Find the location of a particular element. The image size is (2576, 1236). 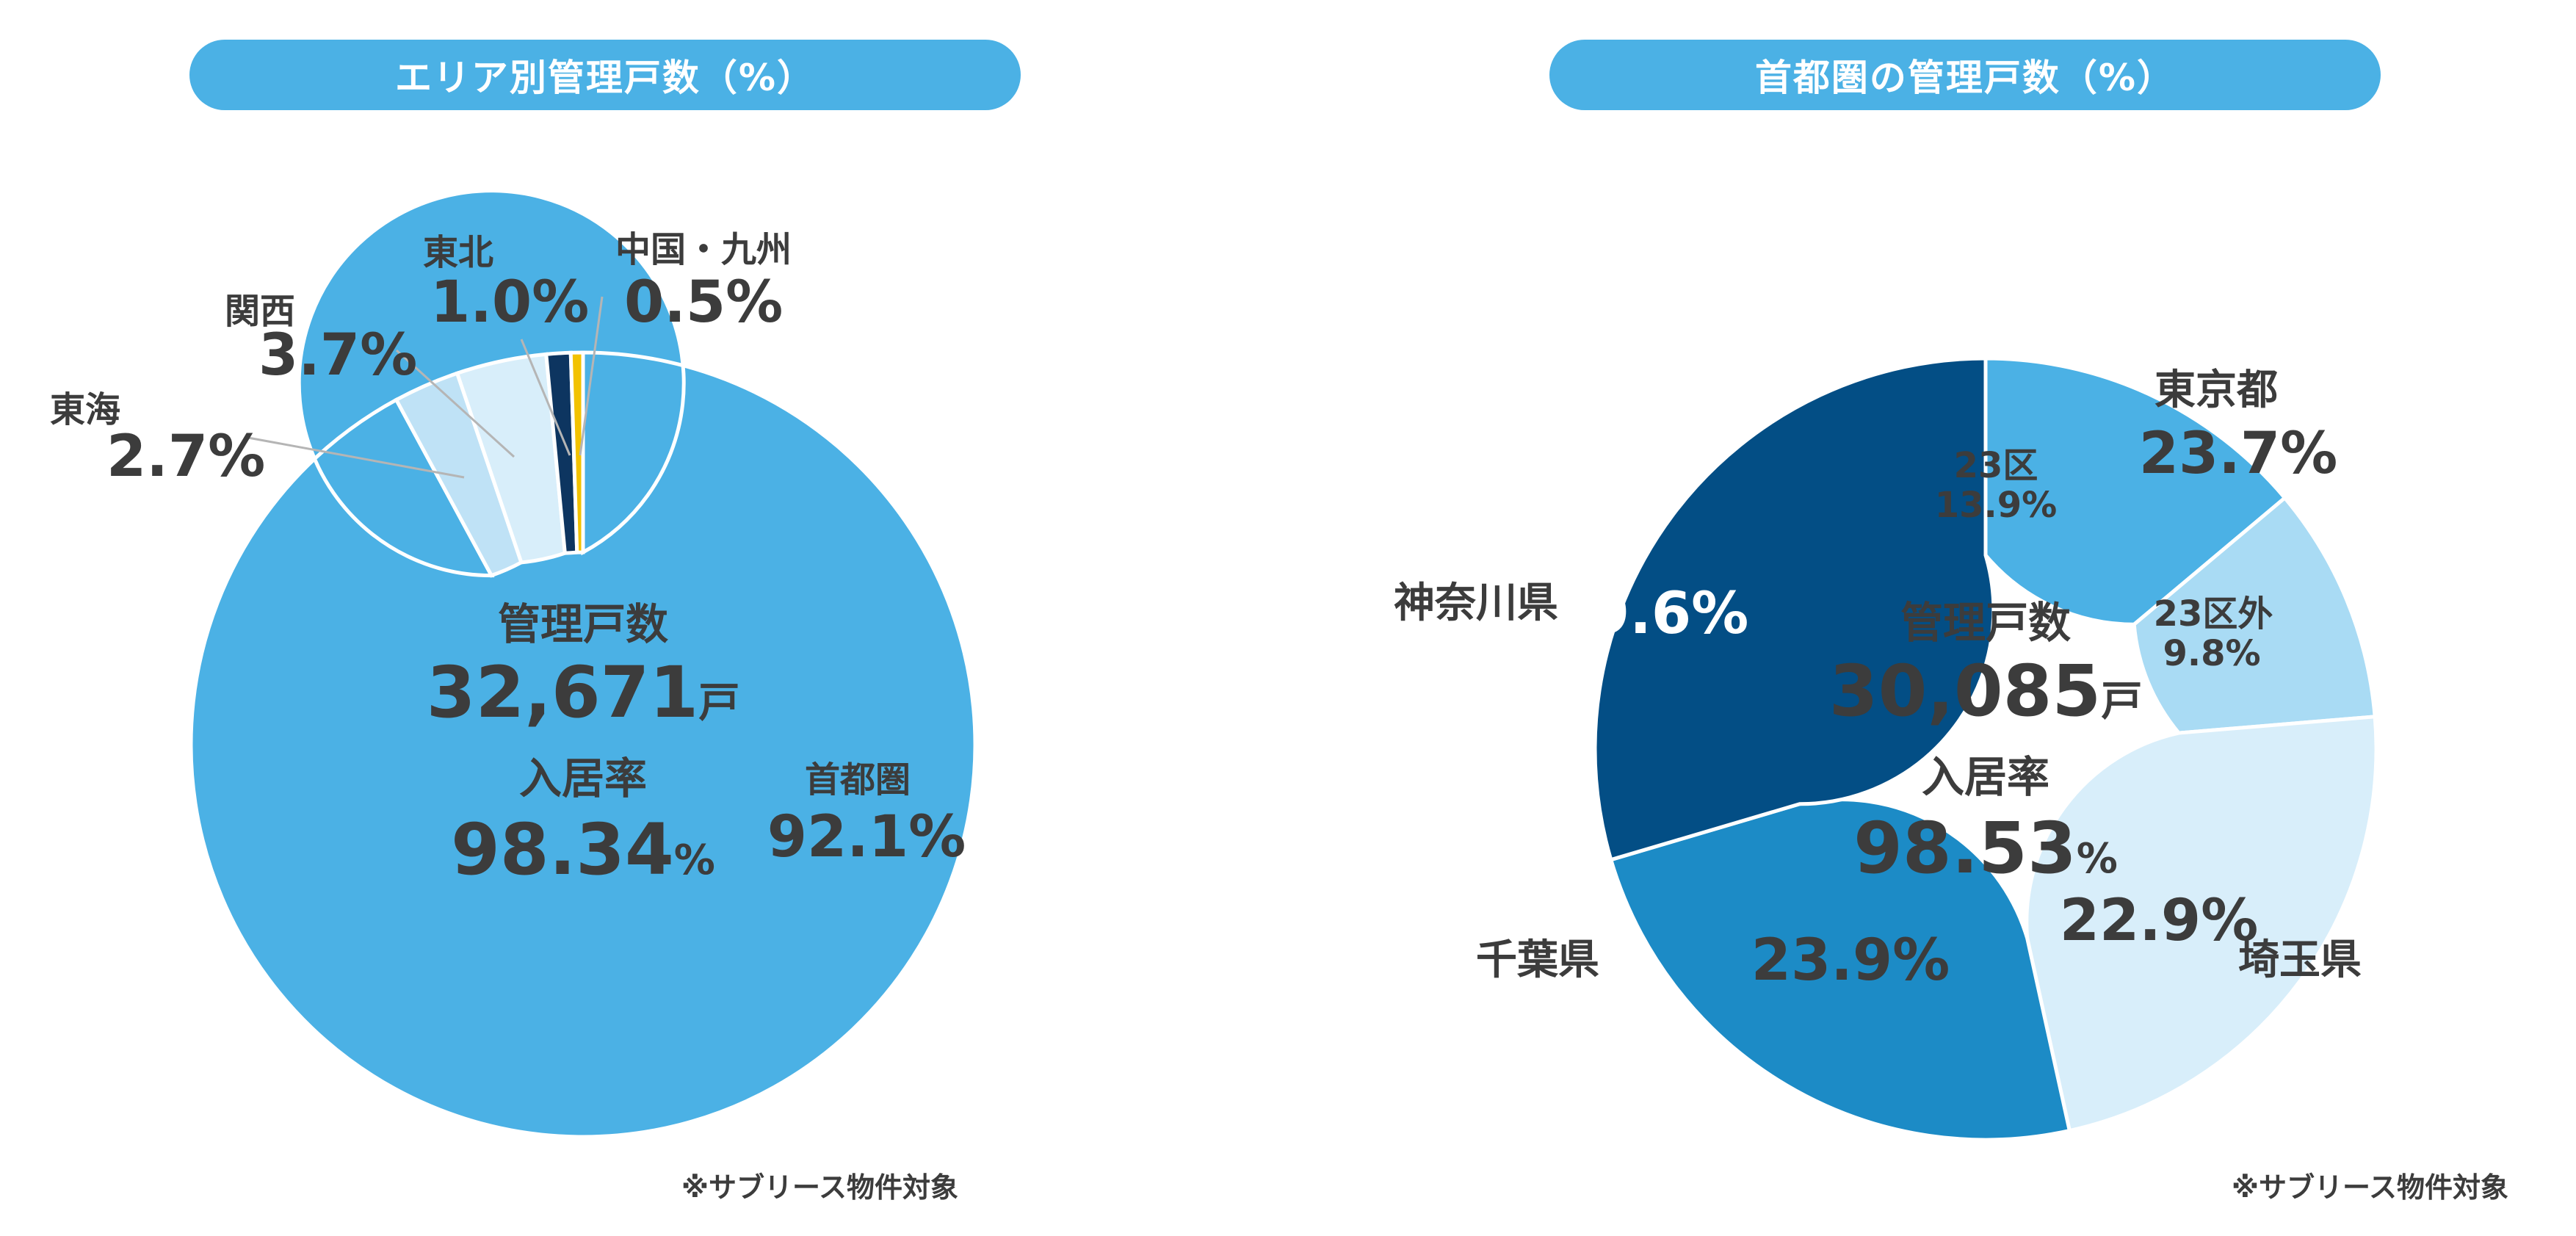

chart-title: 首都圏の管理戸数（%） is located at coordinates (1965, 75).